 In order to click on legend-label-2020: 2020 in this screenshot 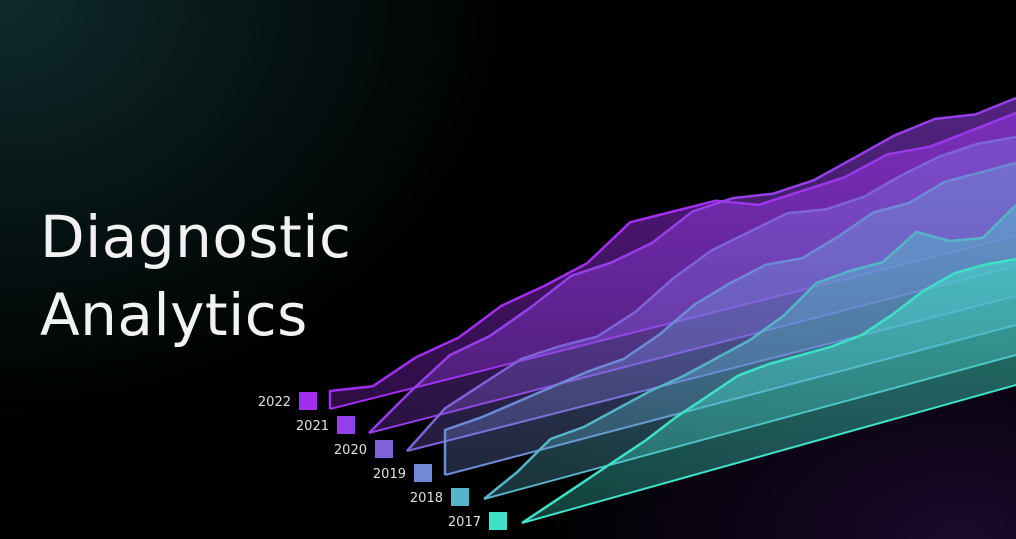, I will do `click(350, 450)`.